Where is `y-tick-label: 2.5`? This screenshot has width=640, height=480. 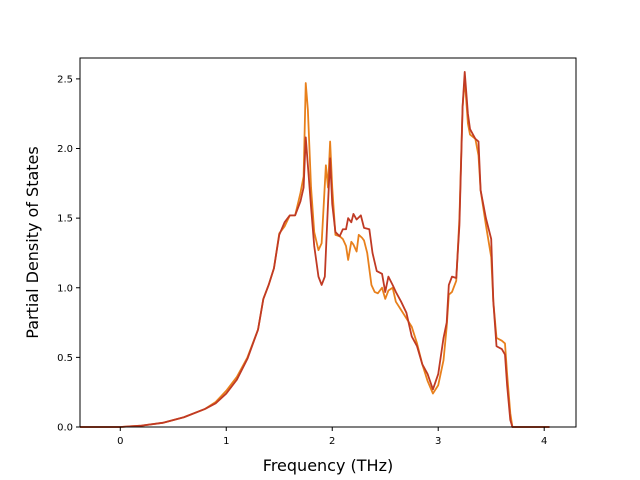 y-tick-label: 2.5 is located at coordinates (65, 79).